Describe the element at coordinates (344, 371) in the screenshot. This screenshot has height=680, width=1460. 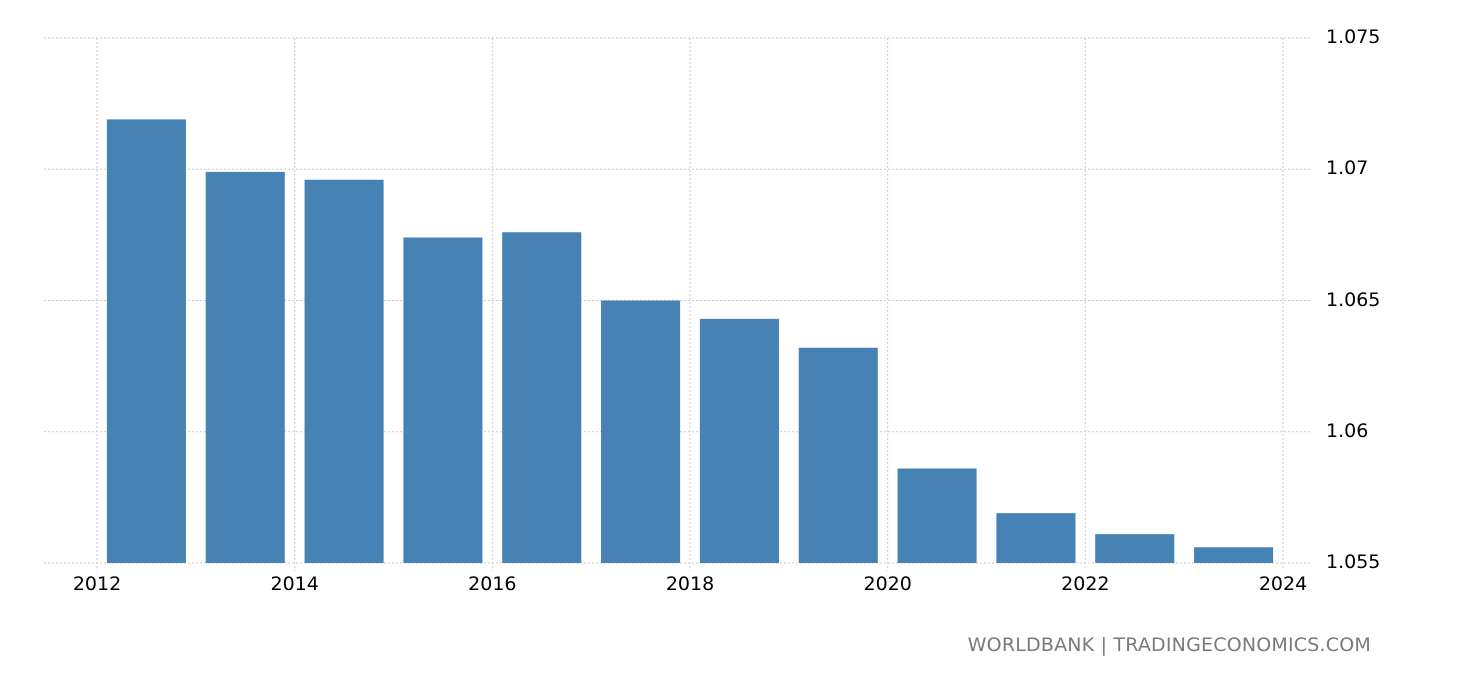
I see `bar-2014` at that location.